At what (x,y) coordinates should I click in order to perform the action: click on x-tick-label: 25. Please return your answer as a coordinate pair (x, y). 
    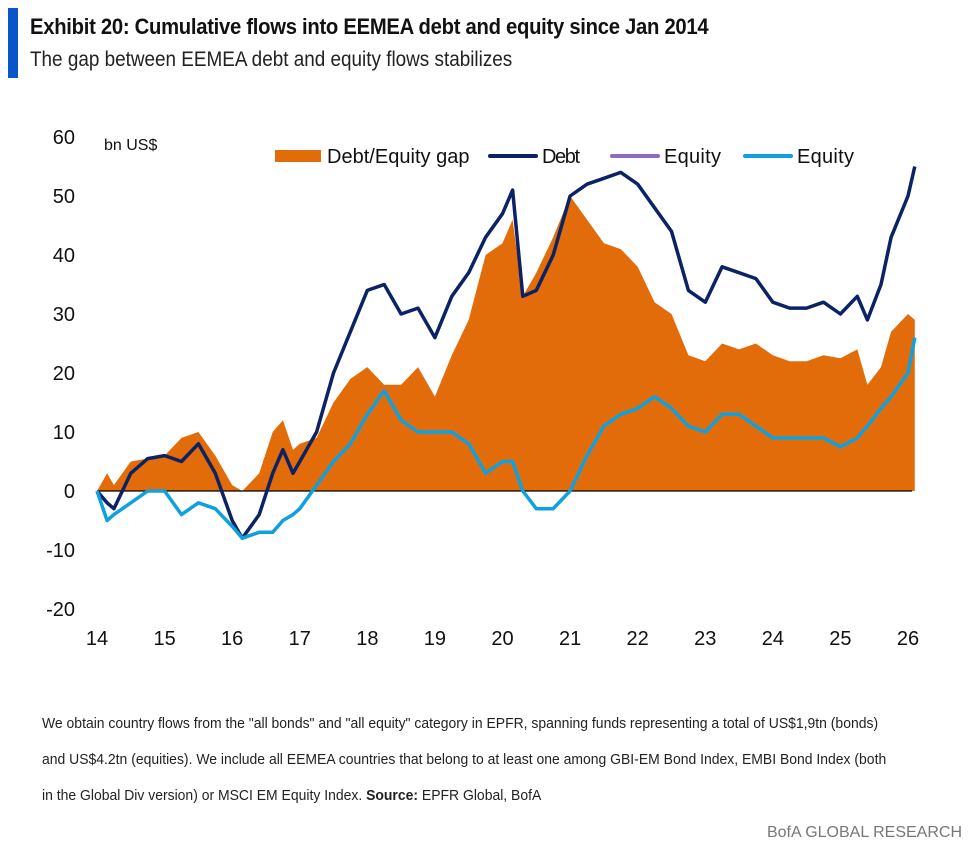
    Looking at the image, I should click on (840, 639).